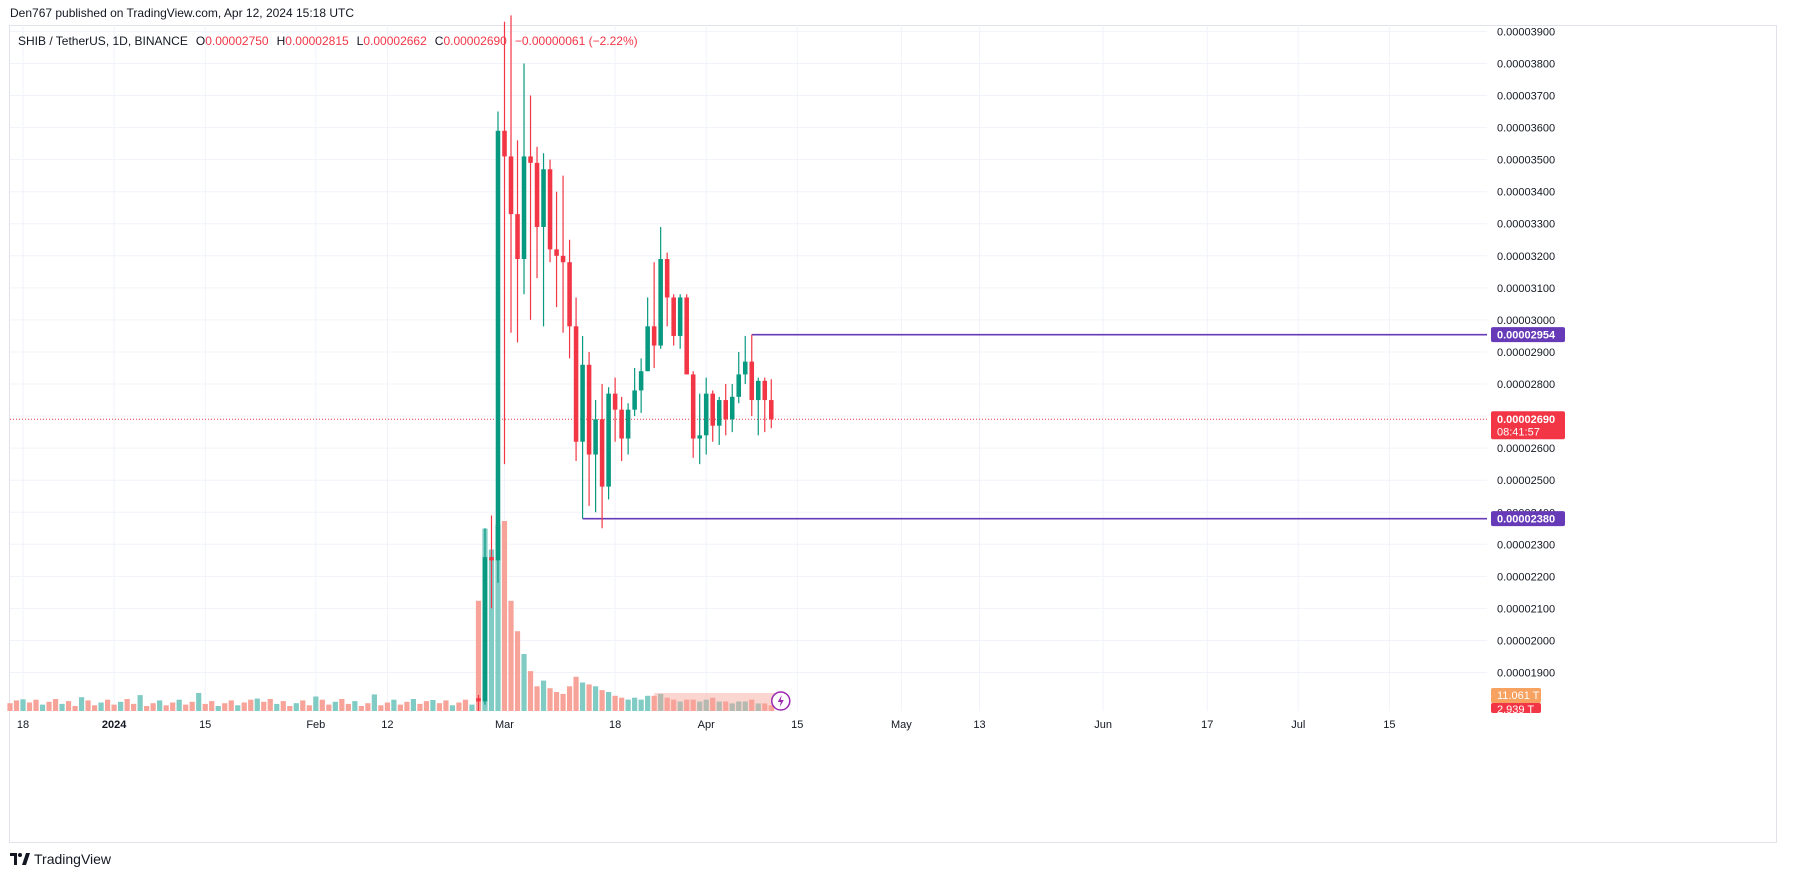 This screenshot has height=877, width=1794. What do you see at coordinates (1526, 225) in the screenshot?
I see `y-tick-label: 0.00003300` at bounding box center [1526, 225].